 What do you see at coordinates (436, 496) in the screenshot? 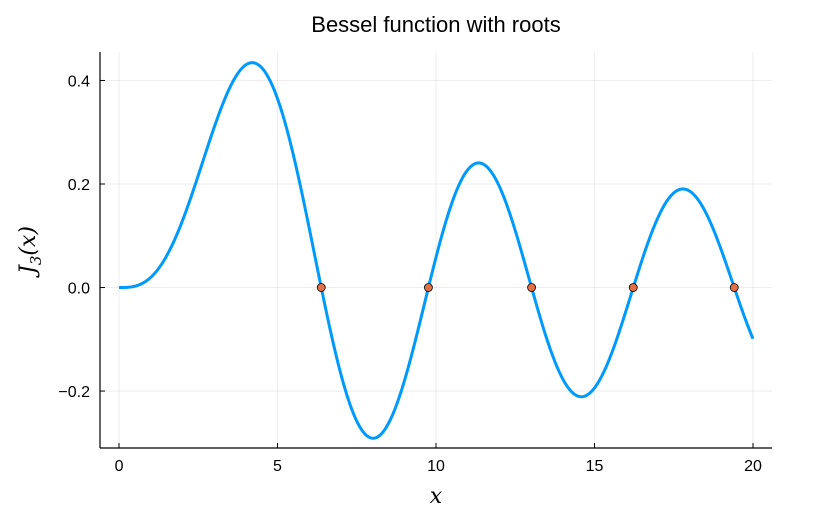
I see `x-axis-label: x` at bounding box center [436, 496].